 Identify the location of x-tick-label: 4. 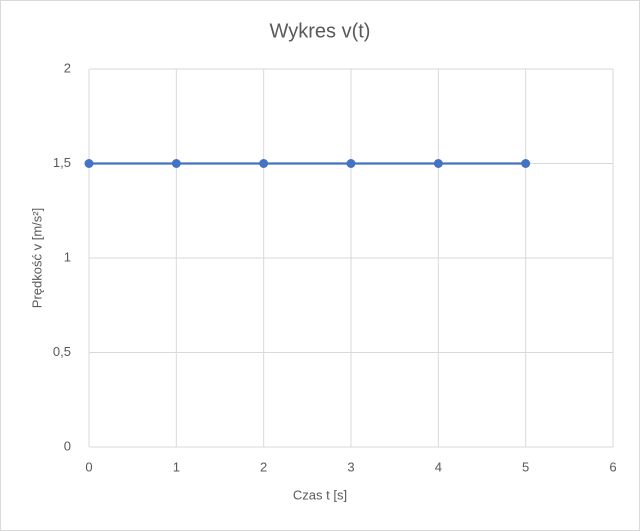
(438, 466).